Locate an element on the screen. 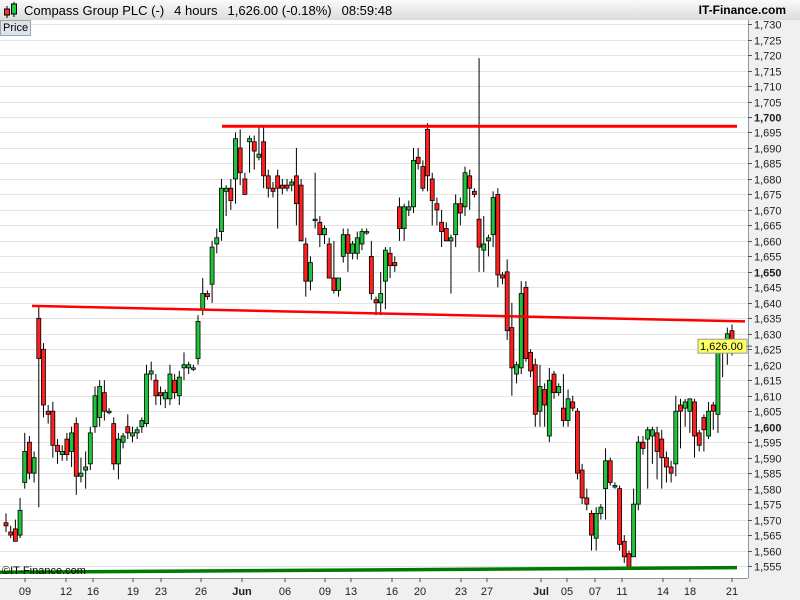 This screenshot has width=800, height=600. brand-label: IT-Finance.com is located at coordinates (742, 10).